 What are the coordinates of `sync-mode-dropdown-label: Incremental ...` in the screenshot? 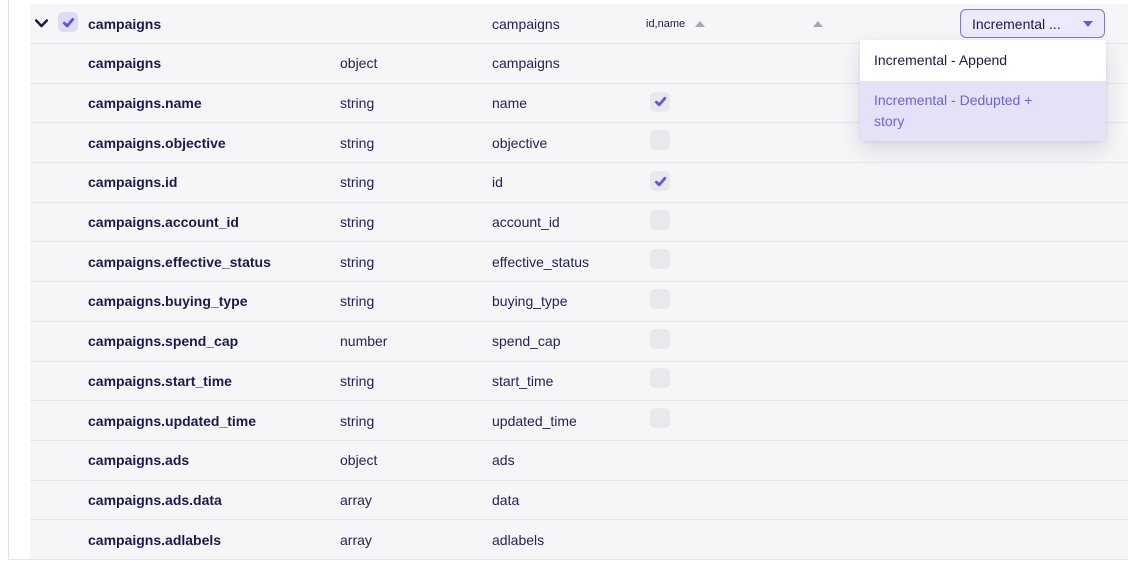 It's located at (1016, 23).